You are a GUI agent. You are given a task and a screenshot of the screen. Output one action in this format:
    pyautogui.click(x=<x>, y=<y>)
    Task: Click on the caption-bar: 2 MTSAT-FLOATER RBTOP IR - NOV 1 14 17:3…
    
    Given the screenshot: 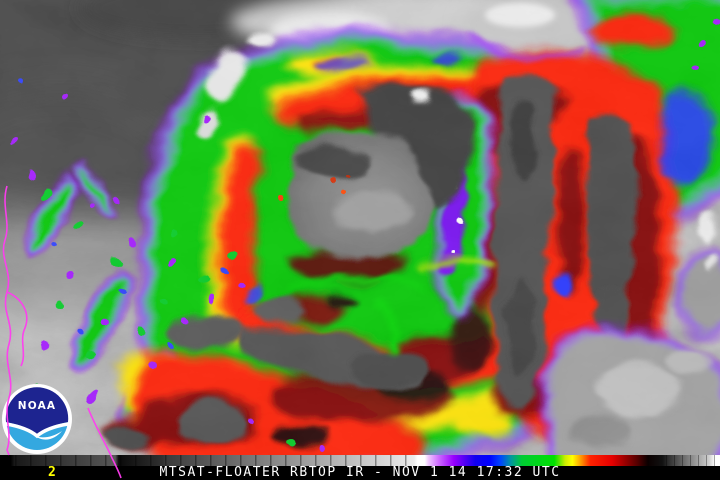 What is the action you would take?
    pyautogui.click(x=360, y=473)
    